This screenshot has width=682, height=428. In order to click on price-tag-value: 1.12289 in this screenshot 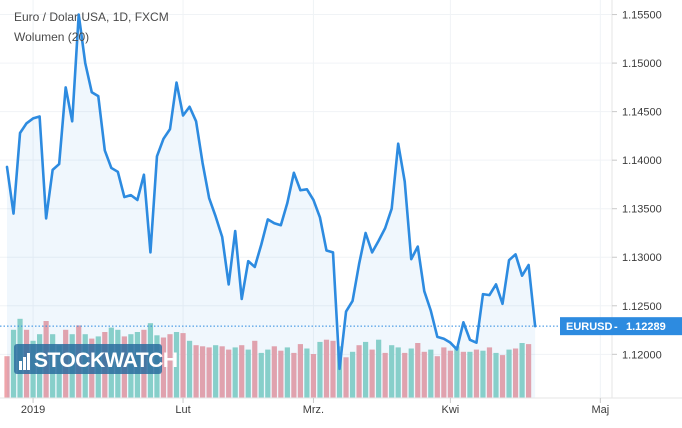, I will do `click(646, 327)`.